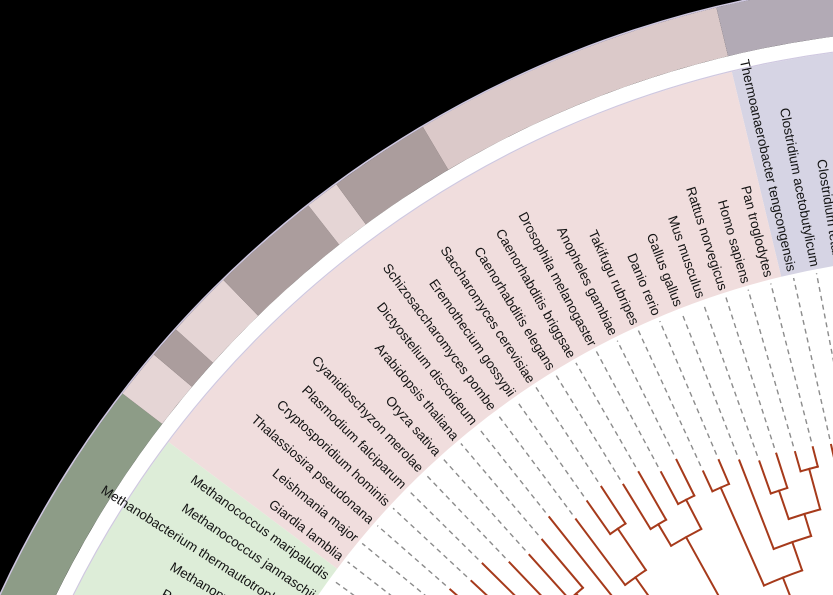 The width and height of the screenshot is (833, 595). What do you see at coordinates (782, 471) in the screenshot?
I see `branch-rattus-norvegicus` at bounding box center [782, 471].